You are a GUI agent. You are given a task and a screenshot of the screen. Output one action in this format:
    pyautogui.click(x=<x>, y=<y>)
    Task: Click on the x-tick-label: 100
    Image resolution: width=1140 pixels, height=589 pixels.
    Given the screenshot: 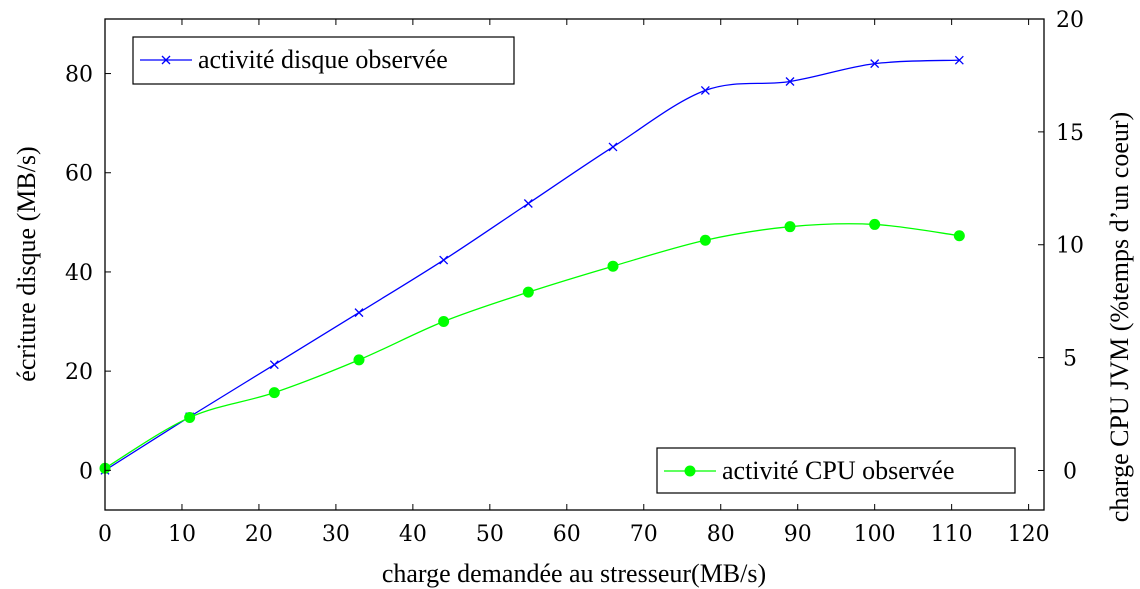 What is the action you would take?
    pyautogui.click(x=875, y=534)
    